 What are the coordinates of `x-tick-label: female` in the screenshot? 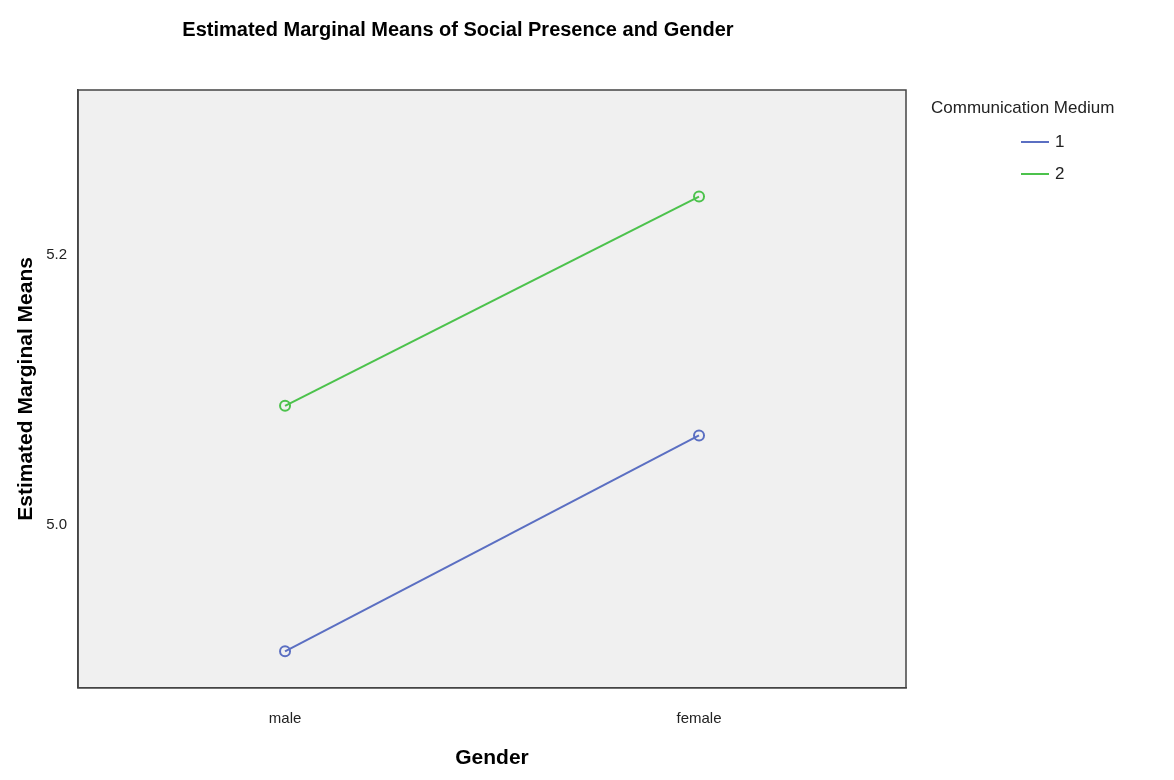 It's located at (699, 717).